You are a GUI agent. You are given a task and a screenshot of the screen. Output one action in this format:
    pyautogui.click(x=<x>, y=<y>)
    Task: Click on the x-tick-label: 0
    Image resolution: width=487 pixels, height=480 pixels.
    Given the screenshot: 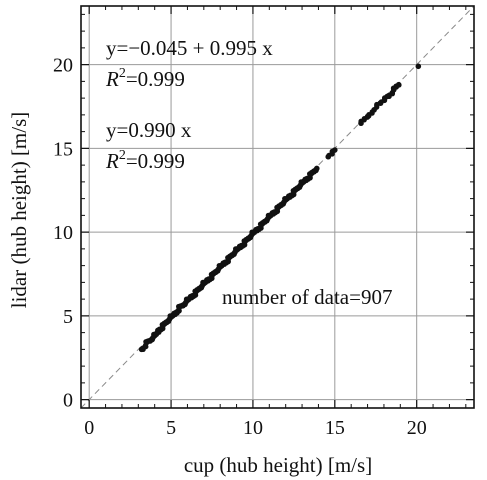 What is the action you would take?
    pyautogui.click(x=89, y=428)
    